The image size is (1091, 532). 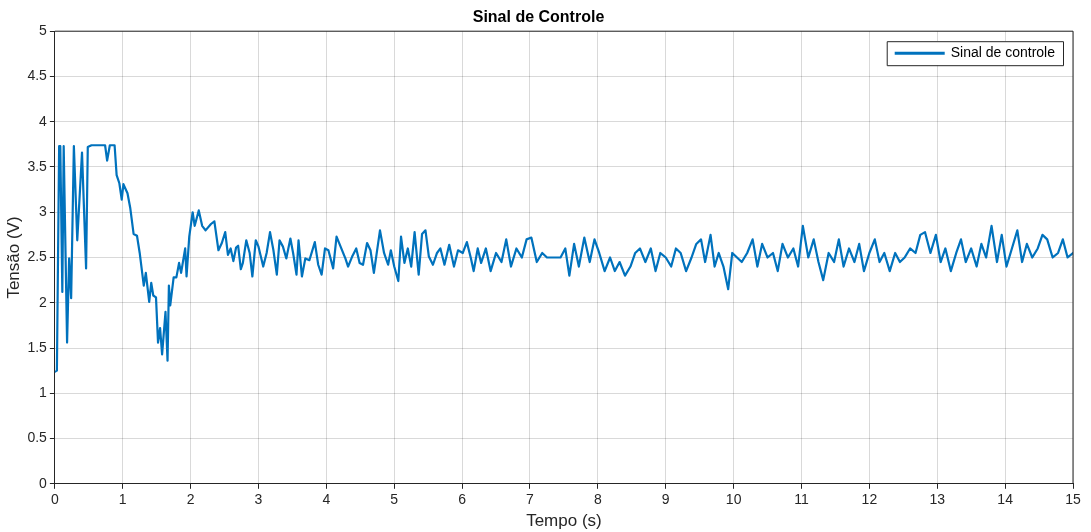 What do you see at coordinates (54, 499) in the screenshot?
I see `x-tick-label: 0` at bounding box center [54, 499].